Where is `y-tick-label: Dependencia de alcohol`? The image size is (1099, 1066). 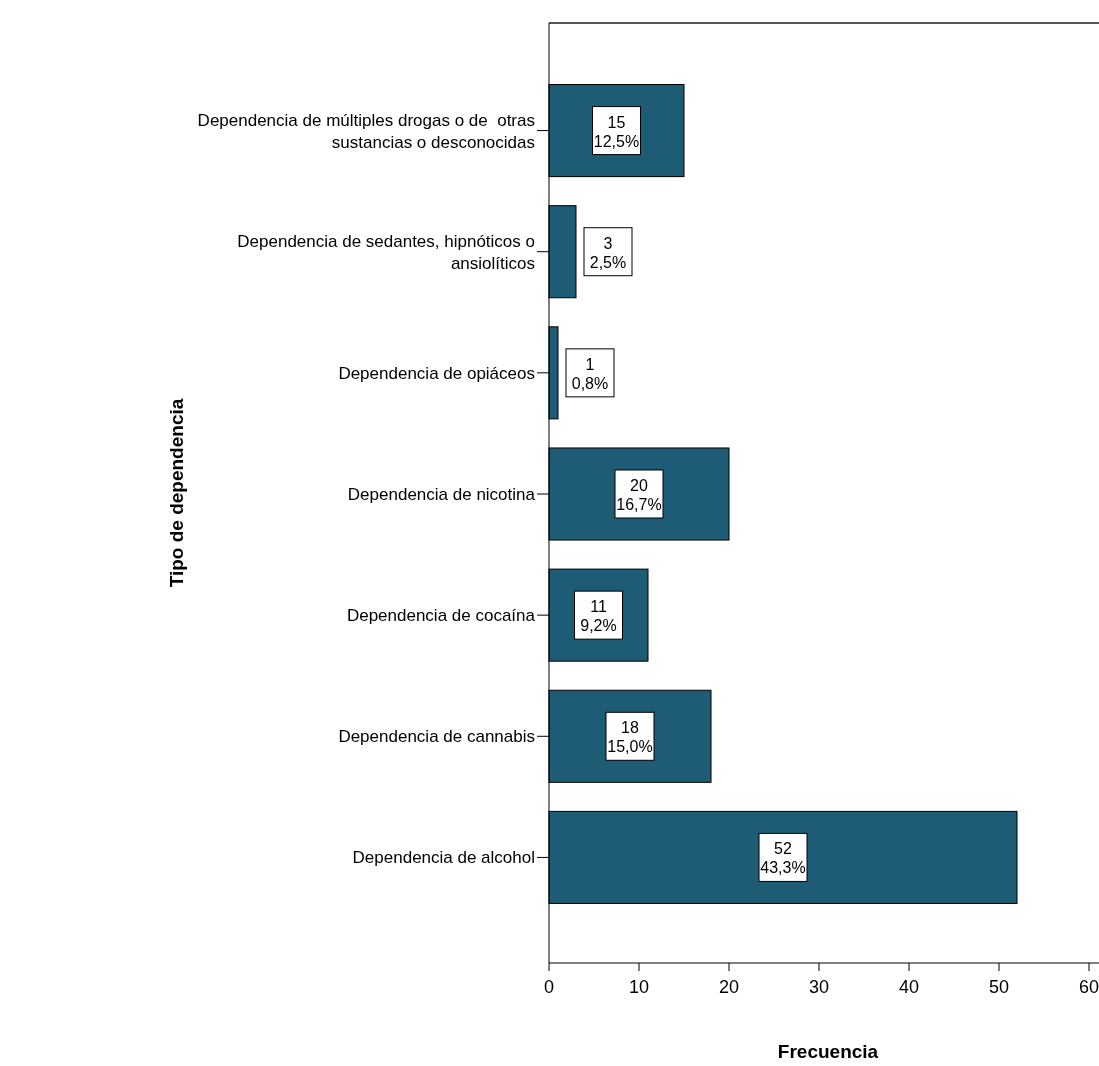 y-tick-label: Dependencia de alcohol is located at coordinates (443, 858).